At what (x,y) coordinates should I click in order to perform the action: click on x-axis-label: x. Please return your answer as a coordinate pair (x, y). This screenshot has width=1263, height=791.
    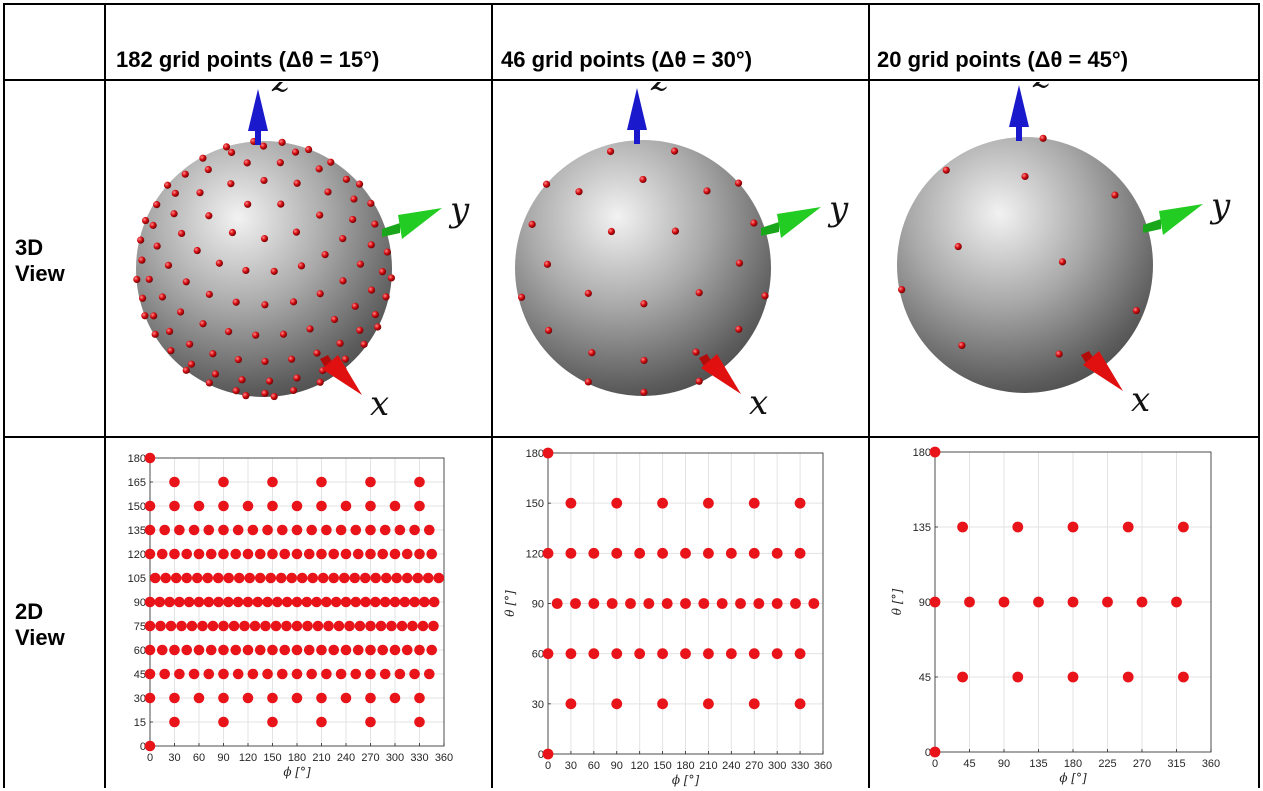
    Looking at the image, I should click on (758, 403).